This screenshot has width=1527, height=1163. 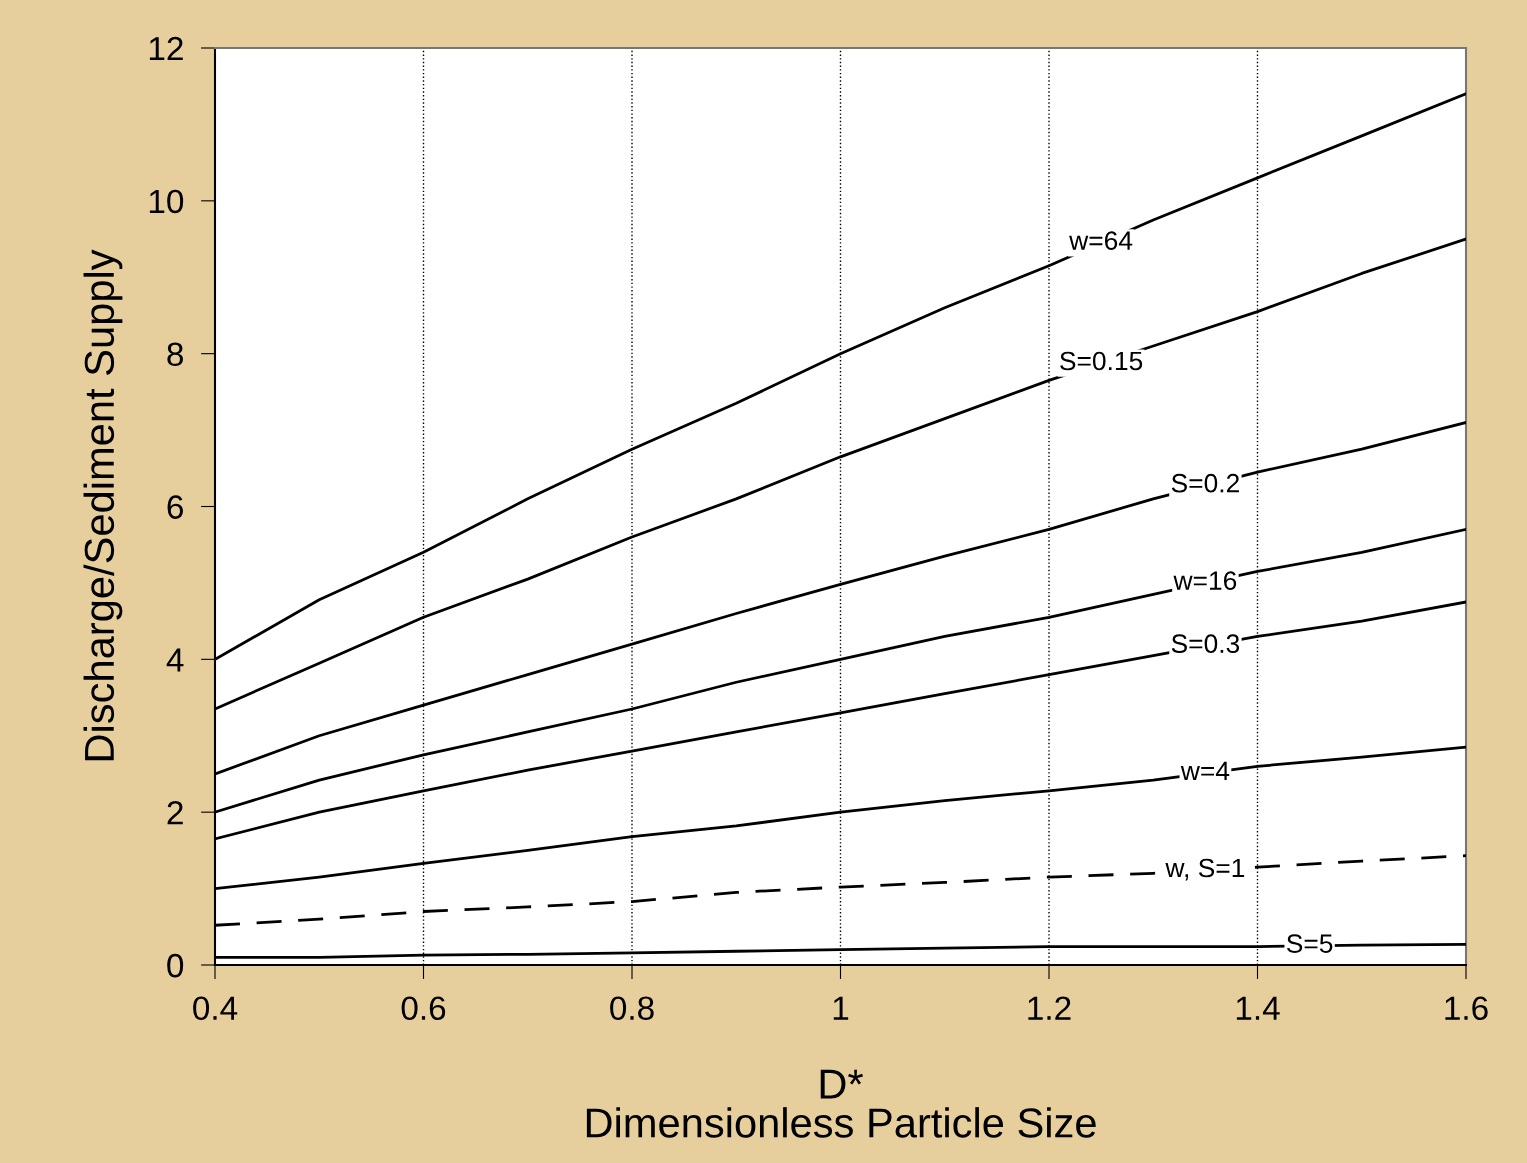 I want to click on series-label: w, S=1, so click(x=1205, y=869).